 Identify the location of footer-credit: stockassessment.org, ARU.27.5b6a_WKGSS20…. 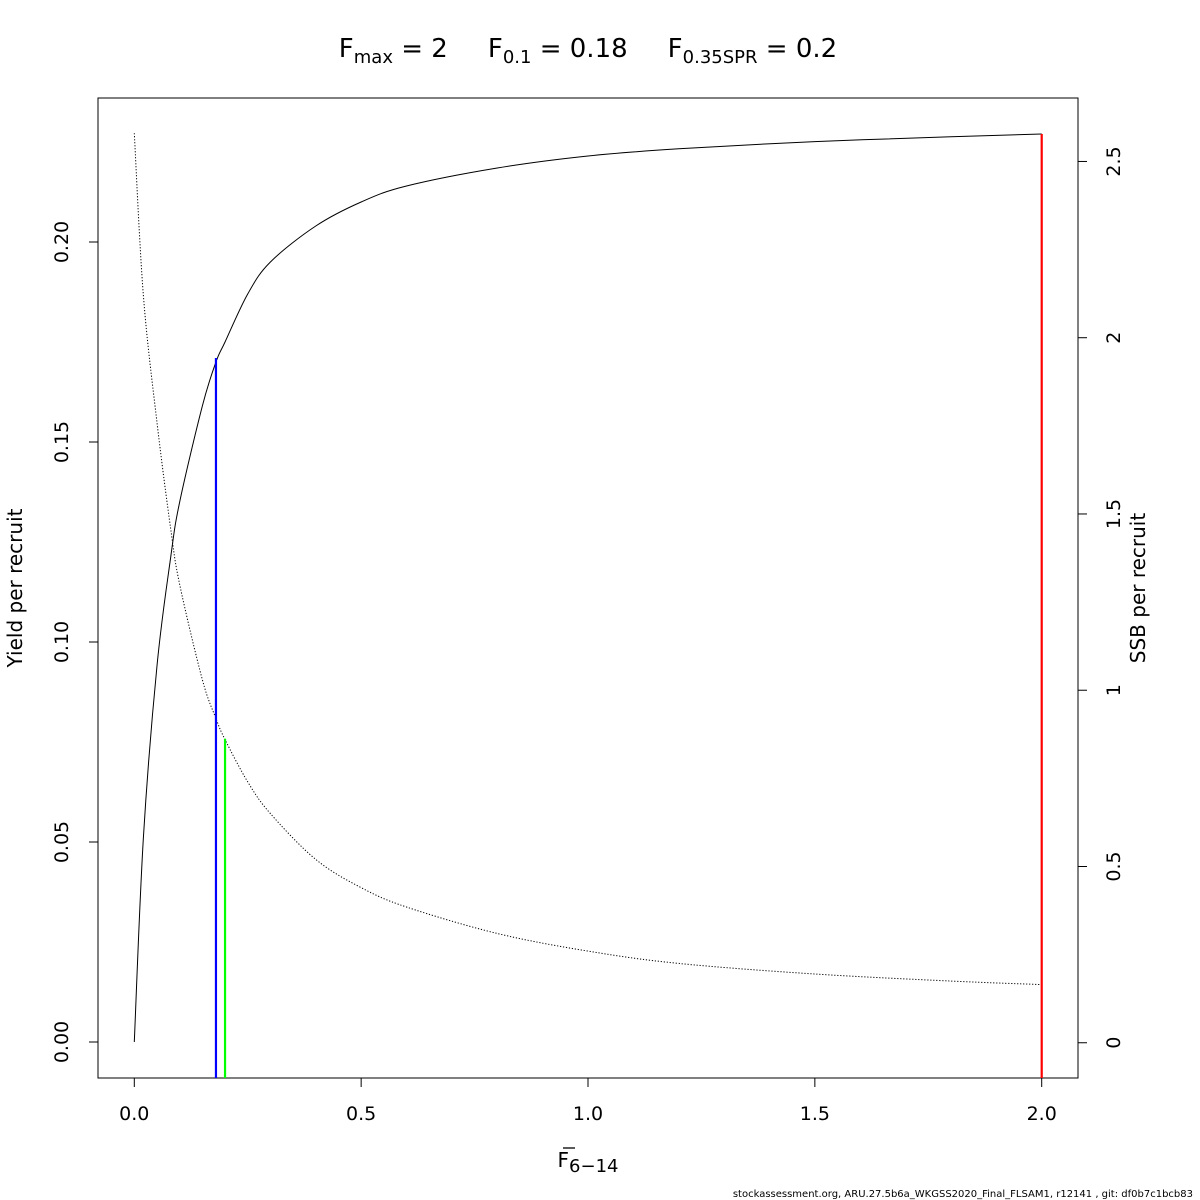
(963, 1194).